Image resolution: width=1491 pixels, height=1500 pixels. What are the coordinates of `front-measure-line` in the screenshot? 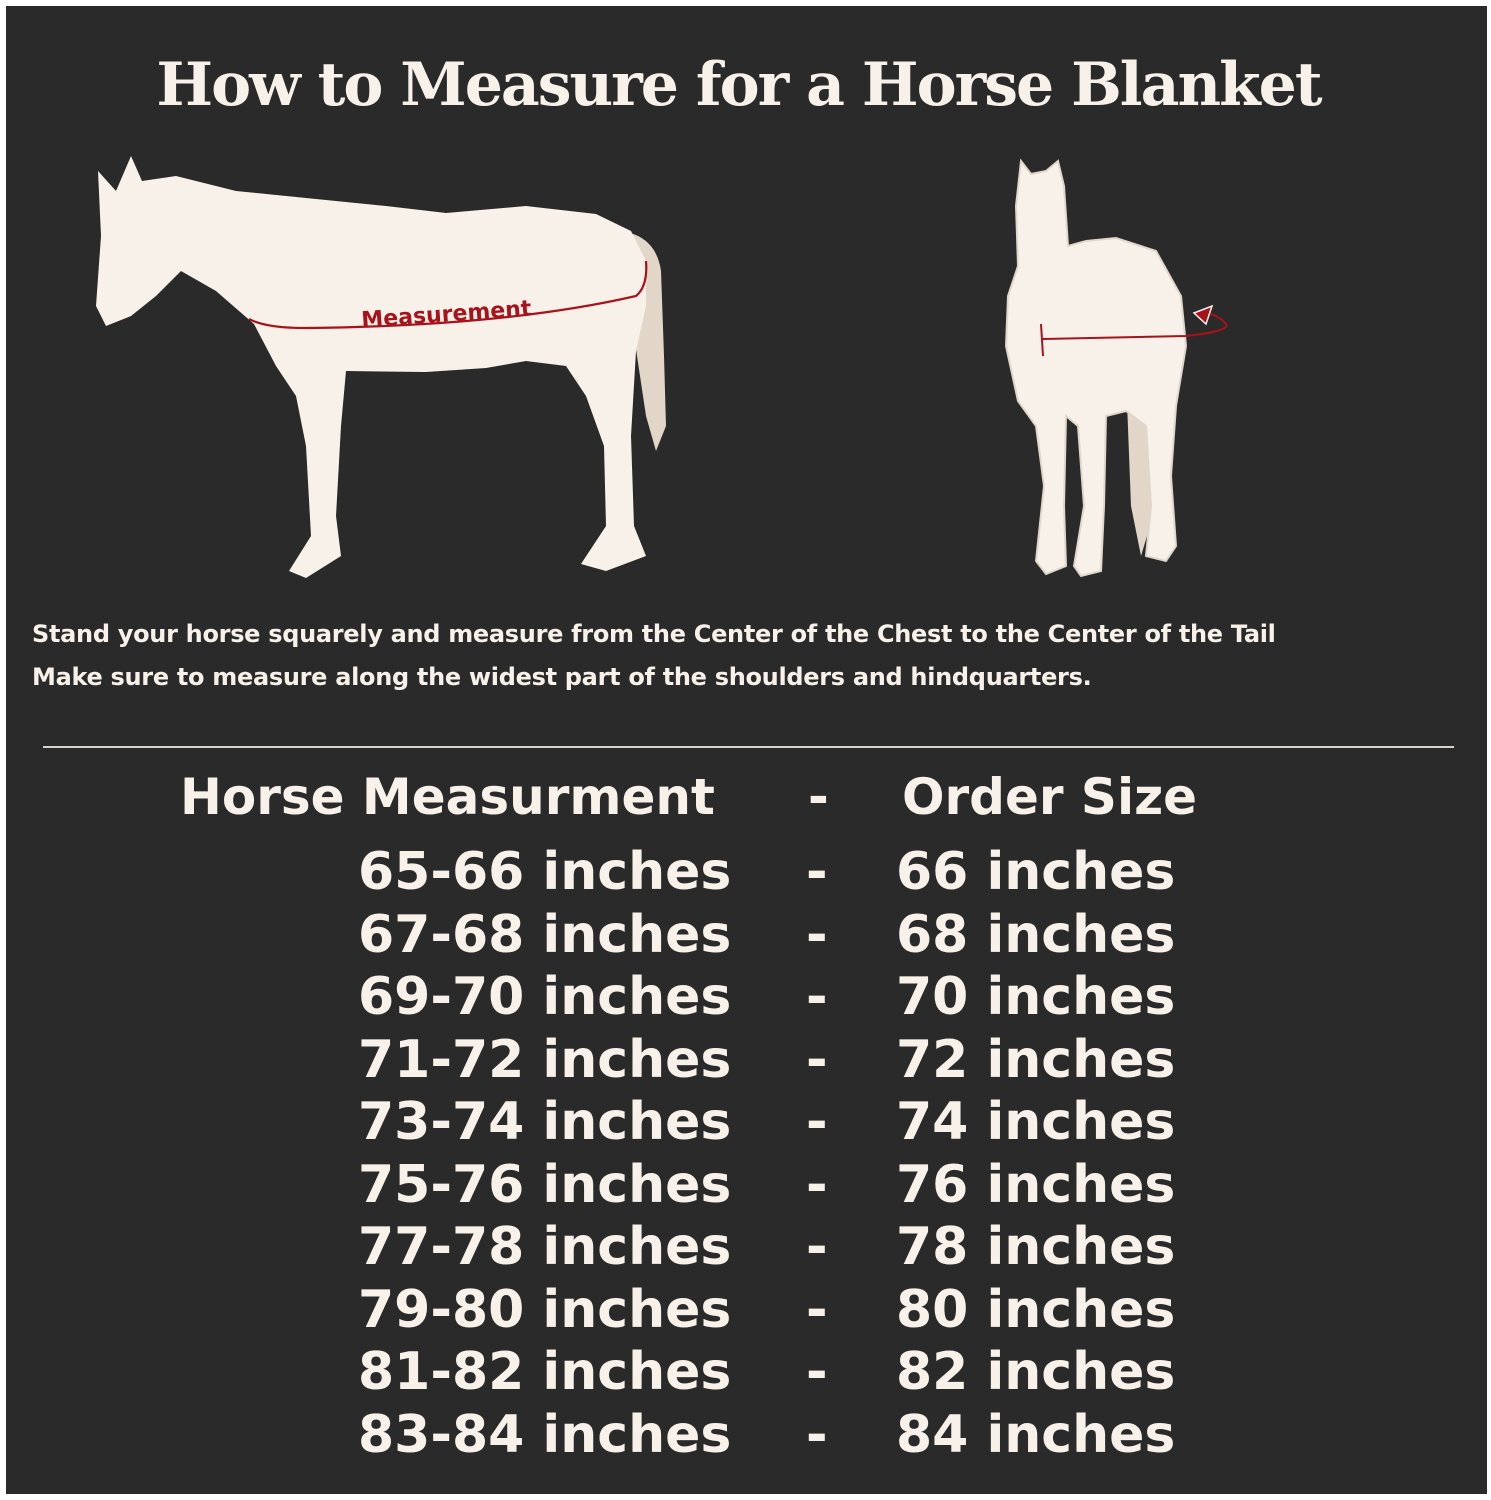 It's located at (1135, 325).